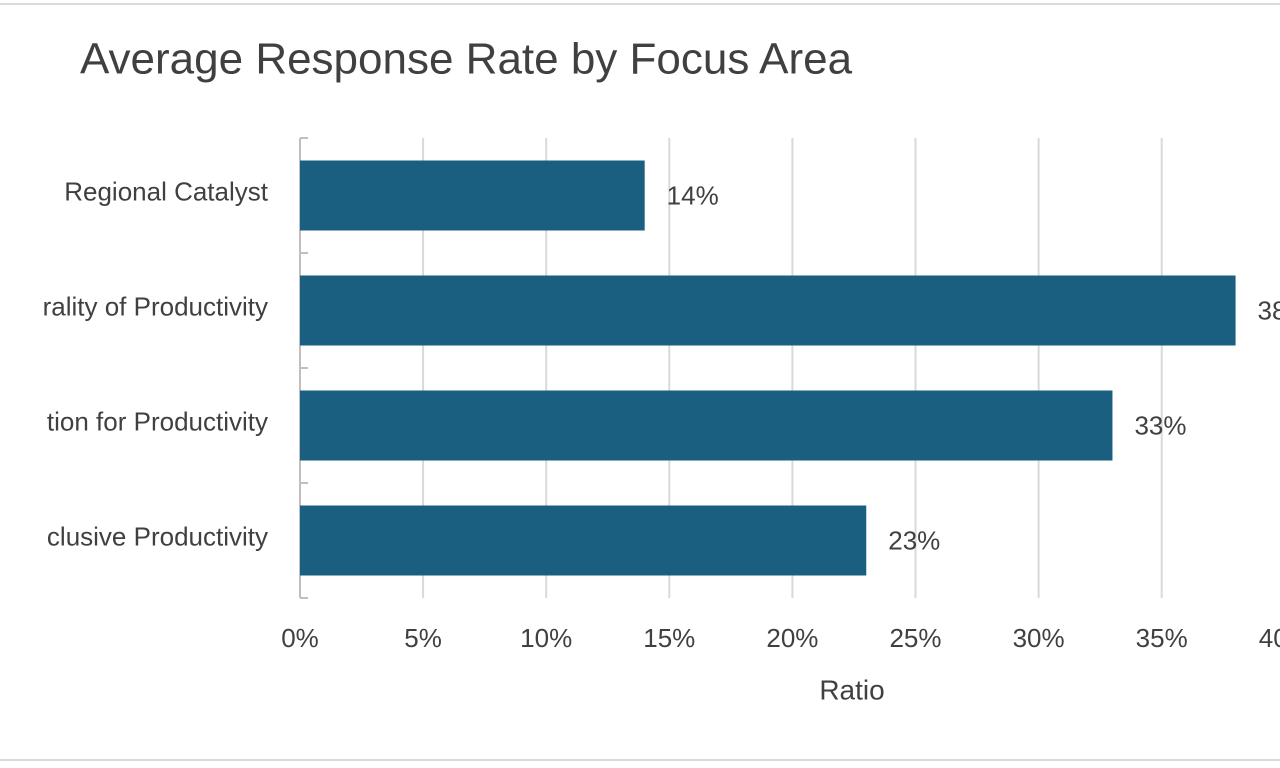  I want to click on data-label: 14%, so click(693, 195).